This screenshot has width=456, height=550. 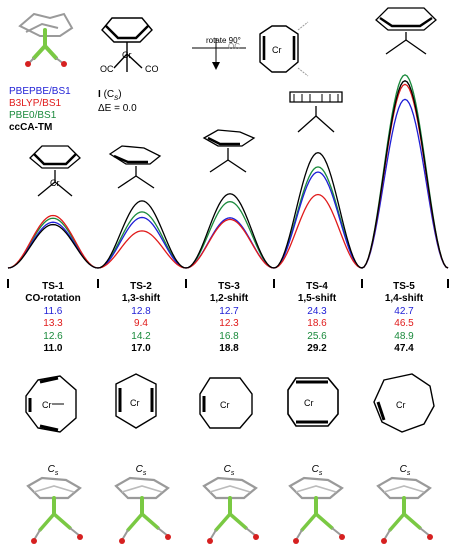 What do you see at coordinates (223, 40) in the screenshot?
I see `rotate-label: rotate 90°` at bounding box center [223, 40].